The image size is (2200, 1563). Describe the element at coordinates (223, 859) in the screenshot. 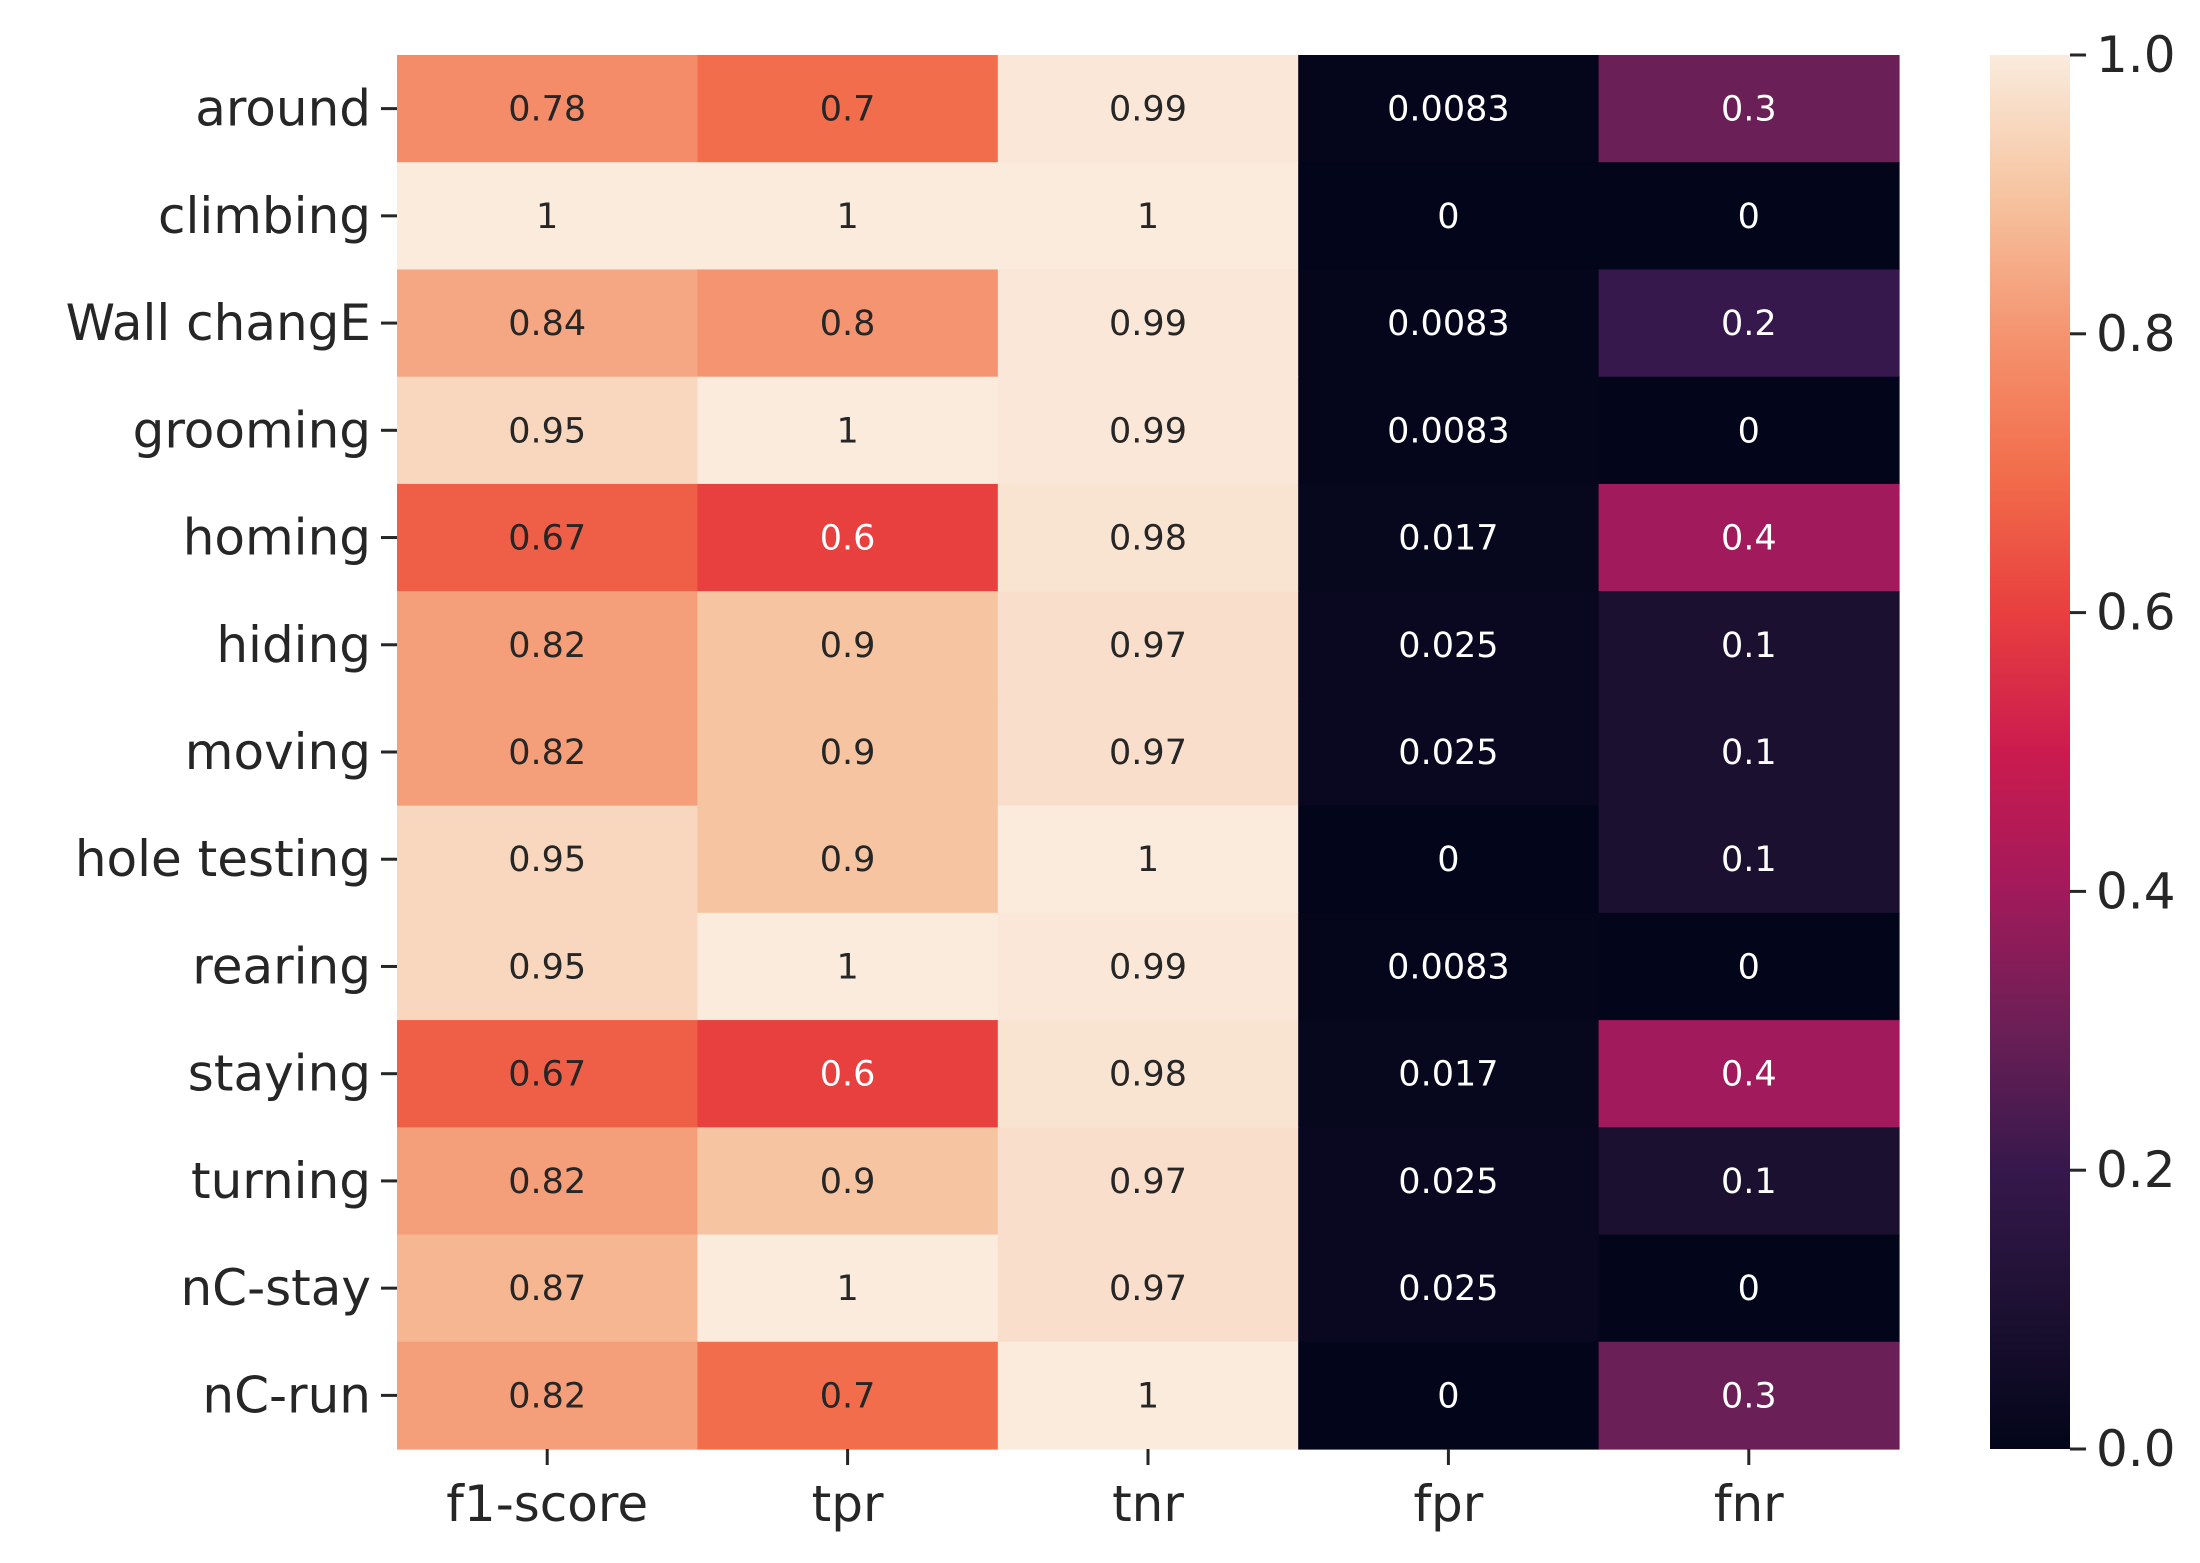

I see `row-label: hole testing` at that location.